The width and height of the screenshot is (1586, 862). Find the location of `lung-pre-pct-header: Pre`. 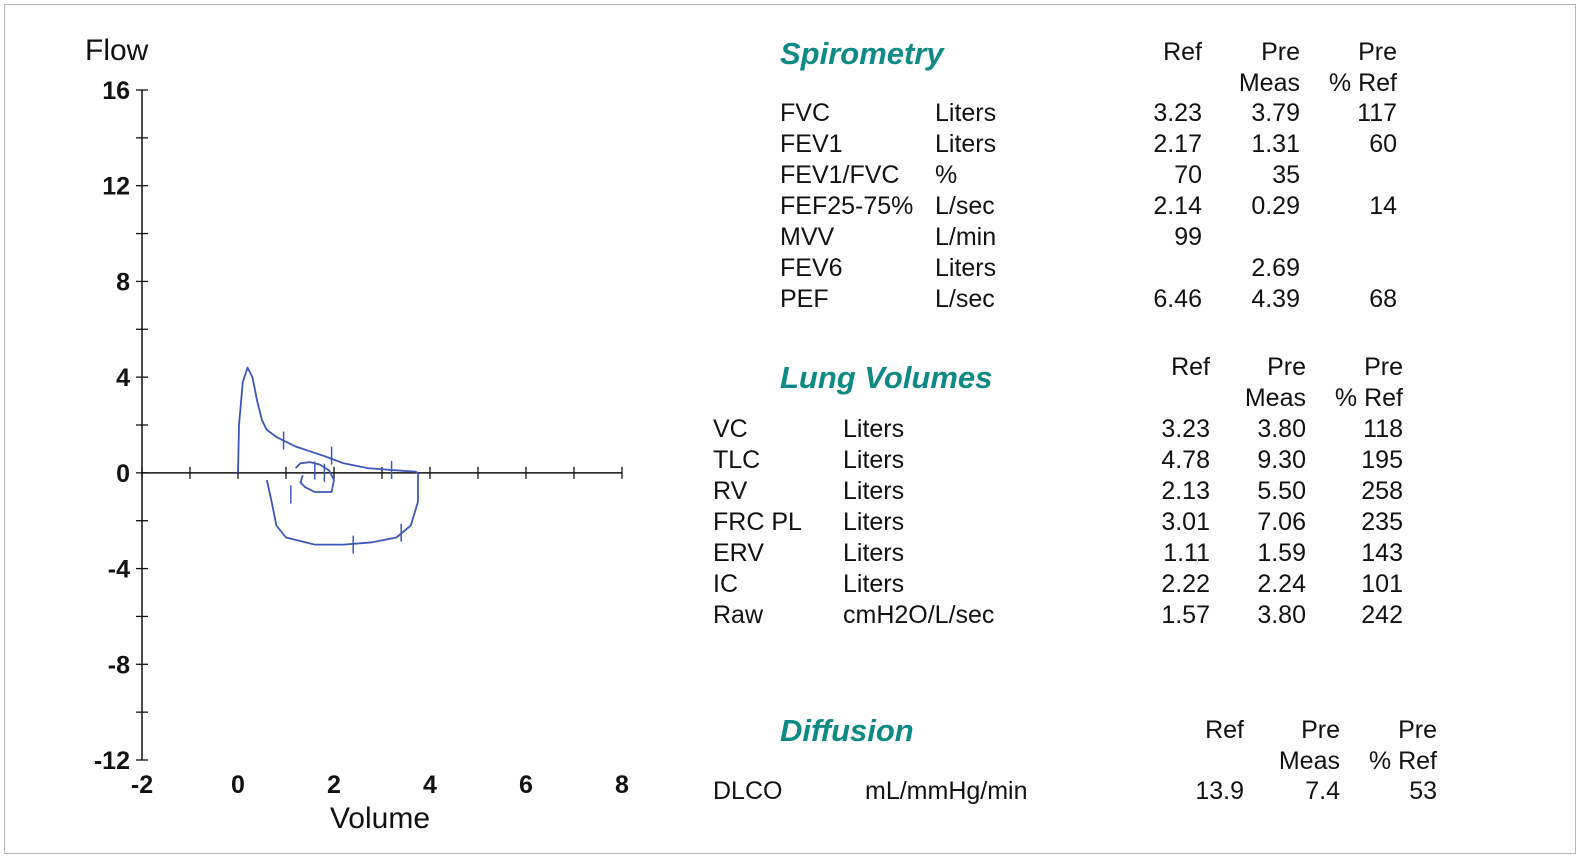

lung-pre-pct-header: Pre is located at coordinates (1383, 367).